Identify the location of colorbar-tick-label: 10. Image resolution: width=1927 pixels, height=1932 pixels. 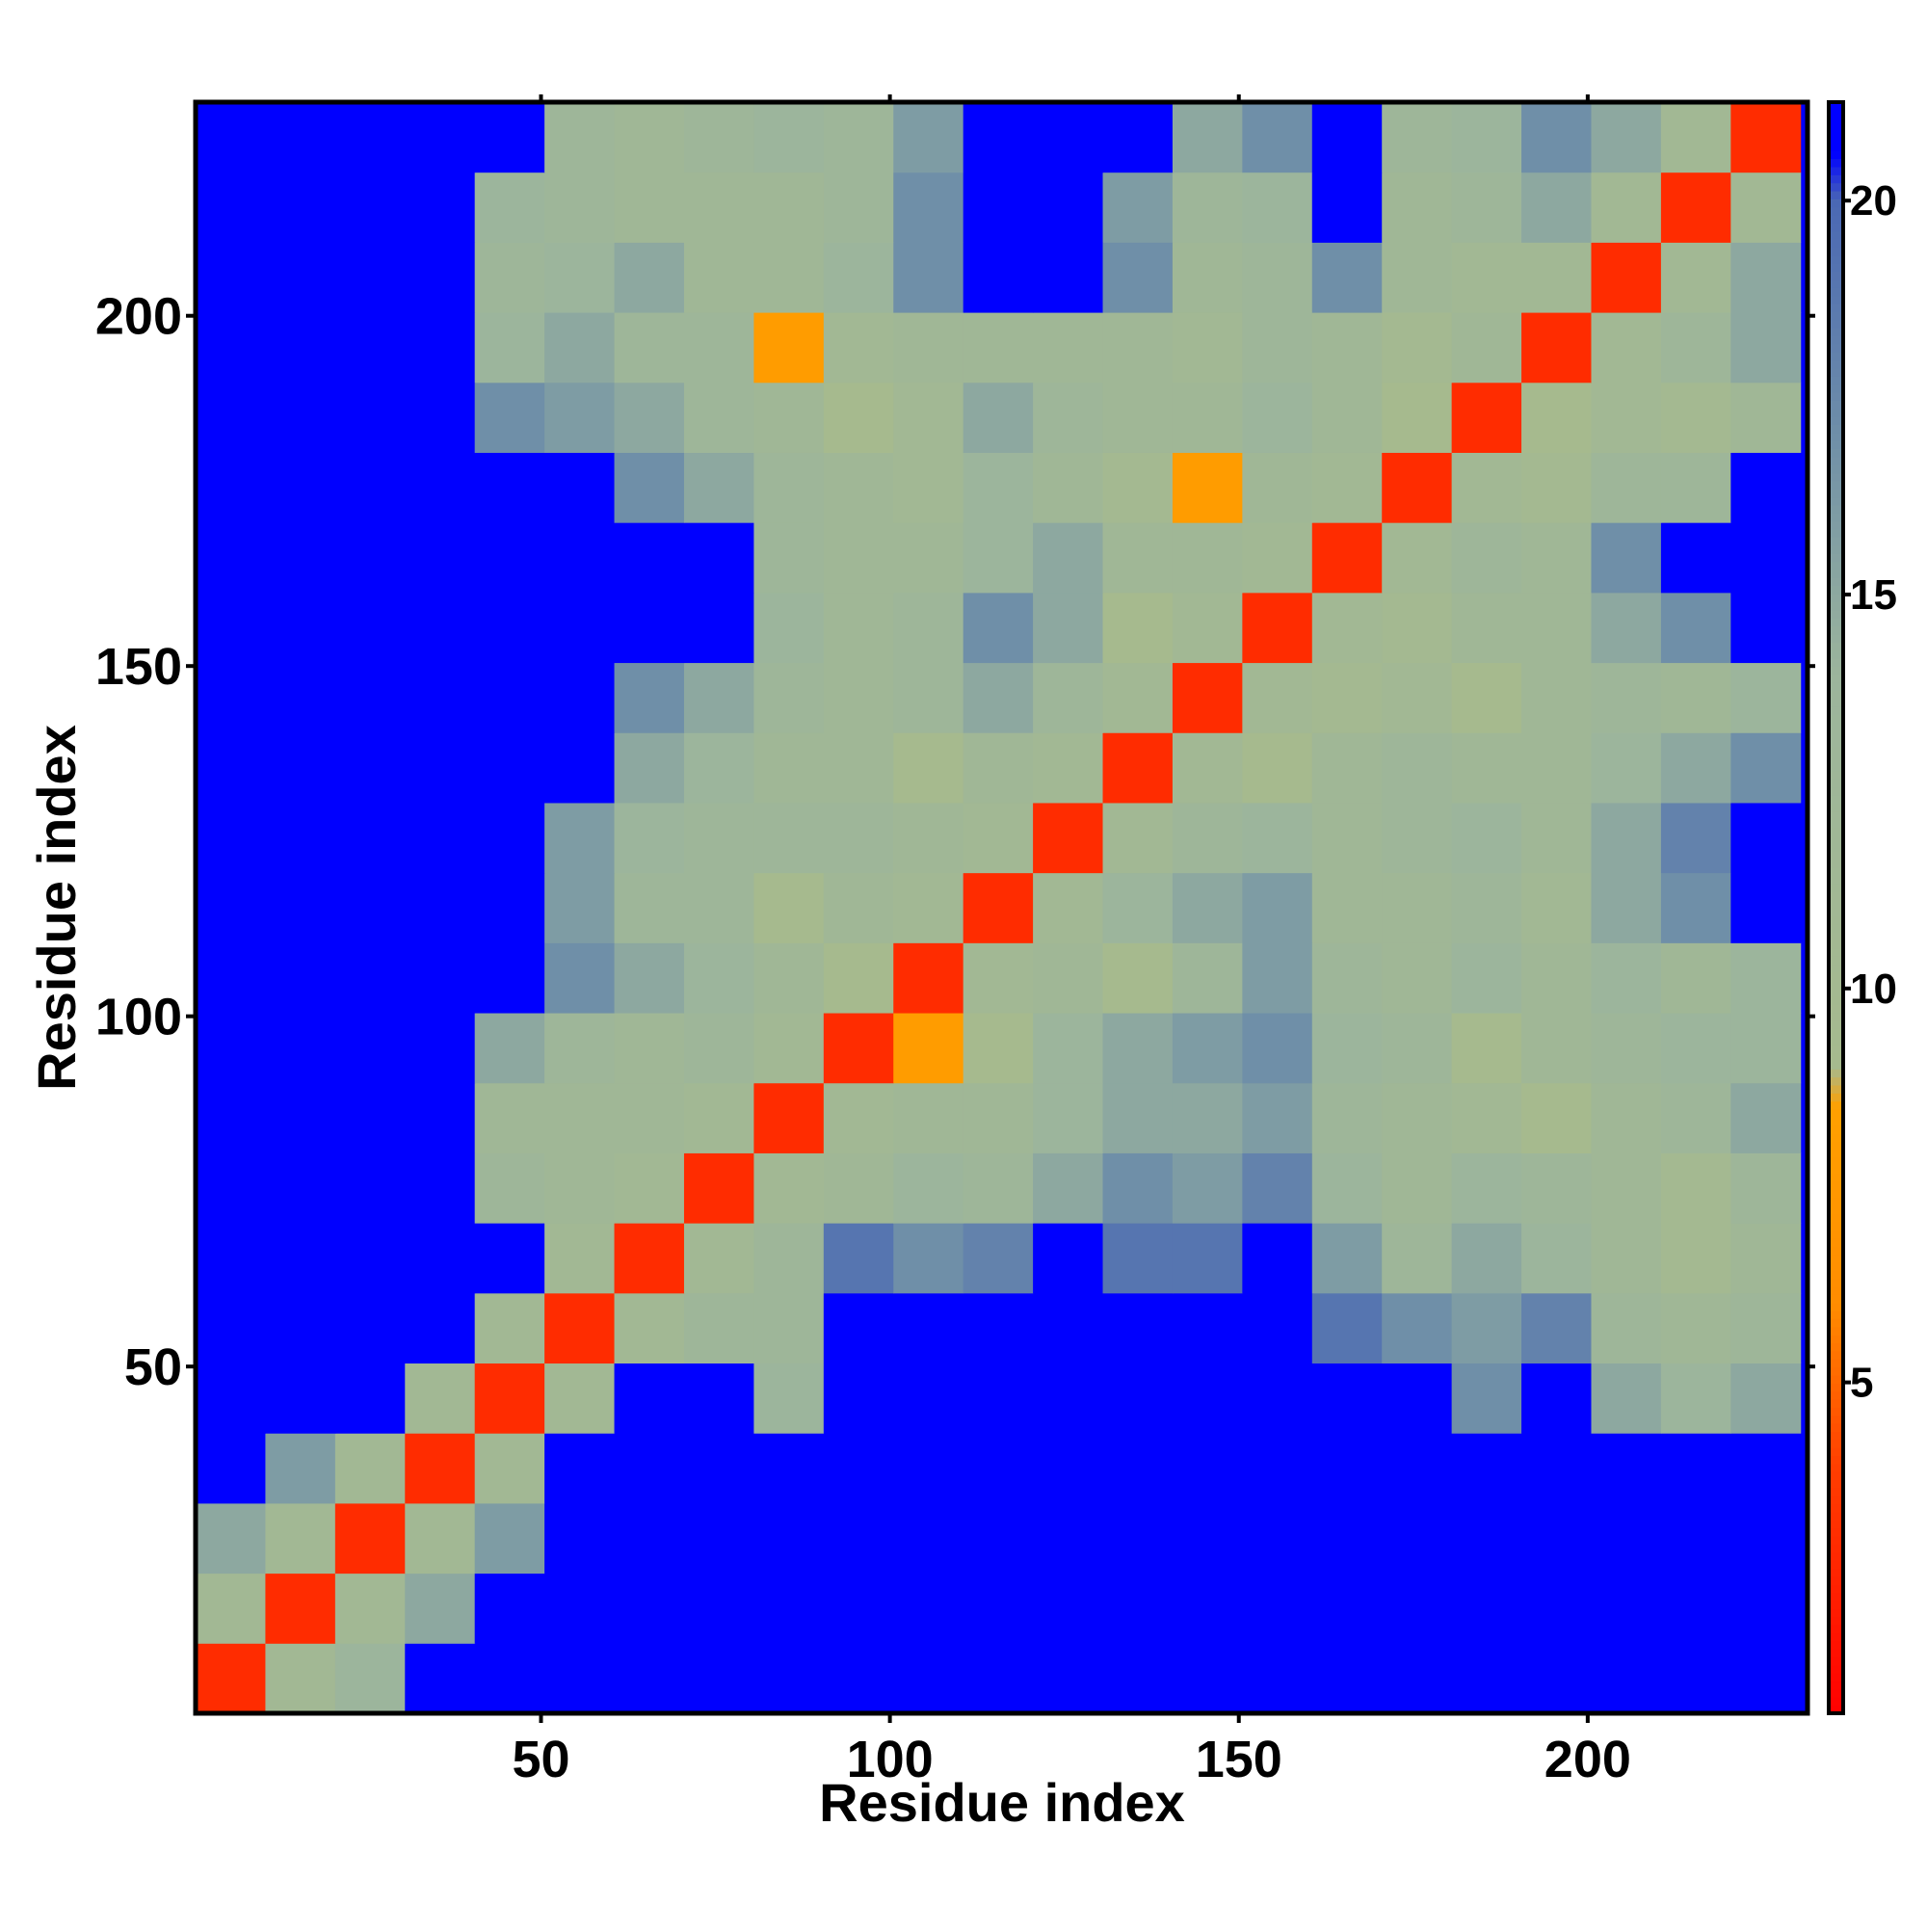
(1873, 989).